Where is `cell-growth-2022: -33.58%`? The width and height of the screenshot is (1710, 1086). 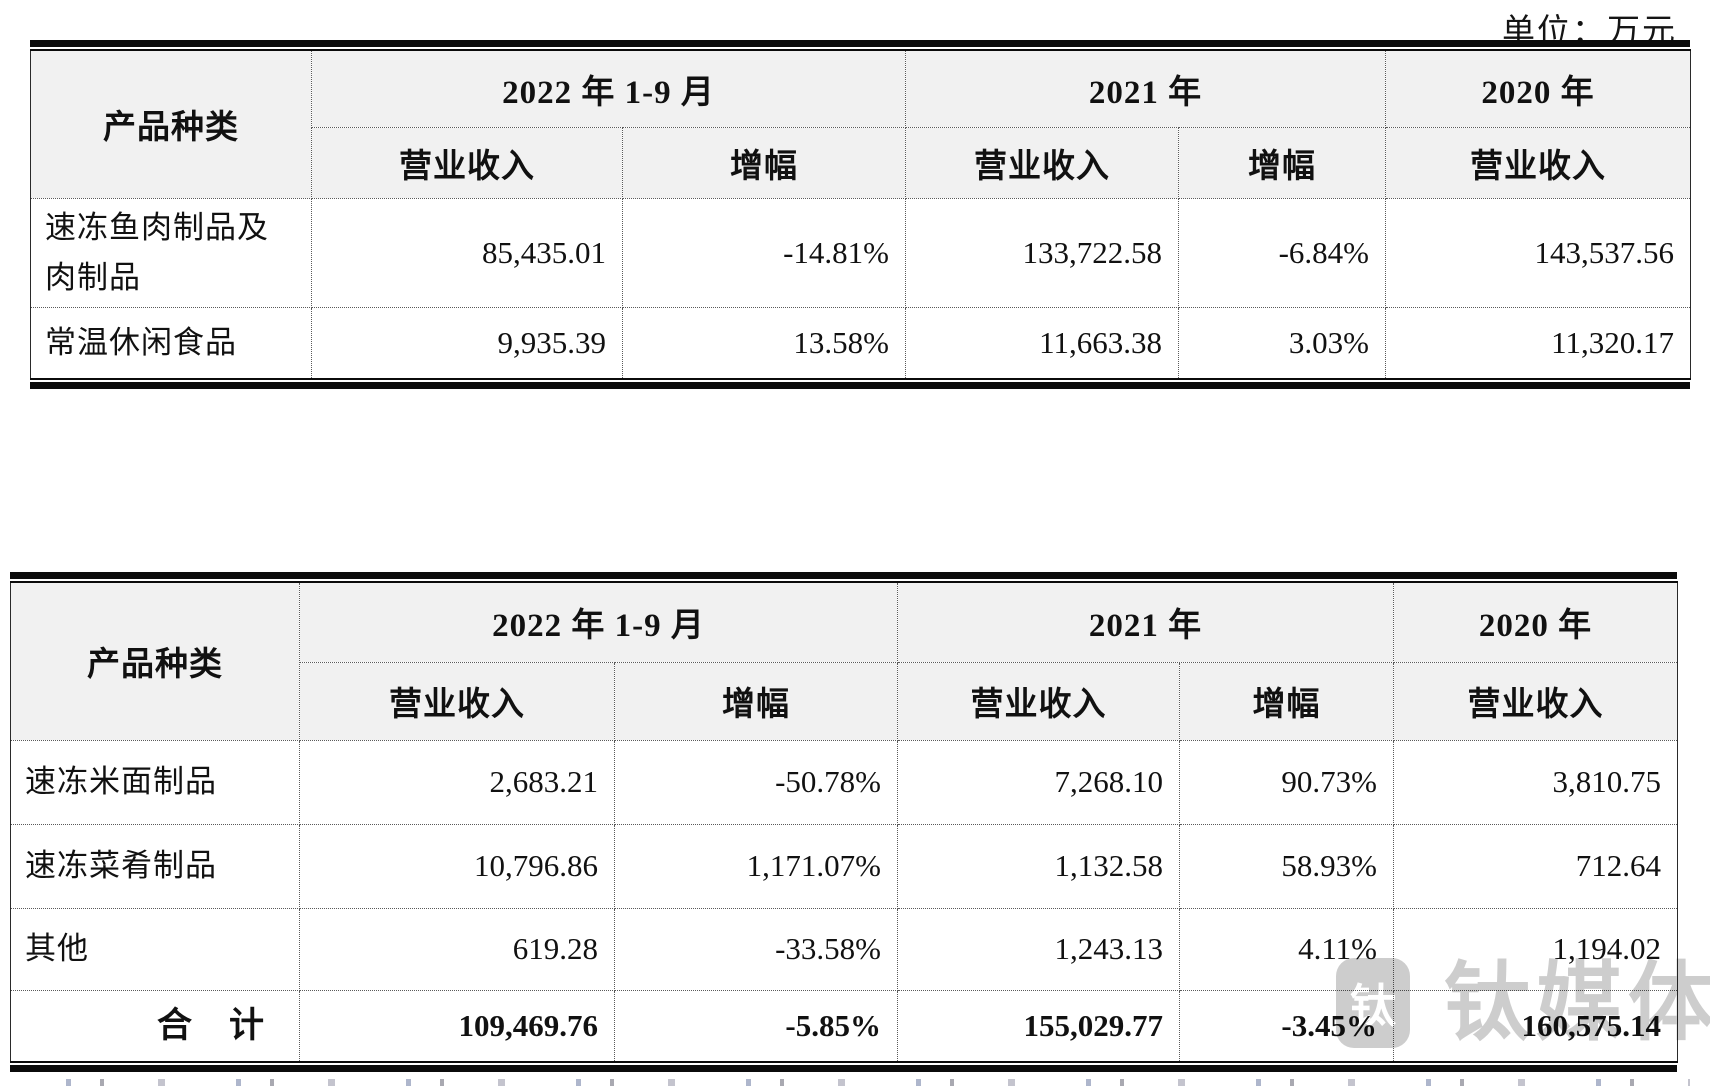
cell-growth-2022: -33.58% is located at coordinates (756, 949).